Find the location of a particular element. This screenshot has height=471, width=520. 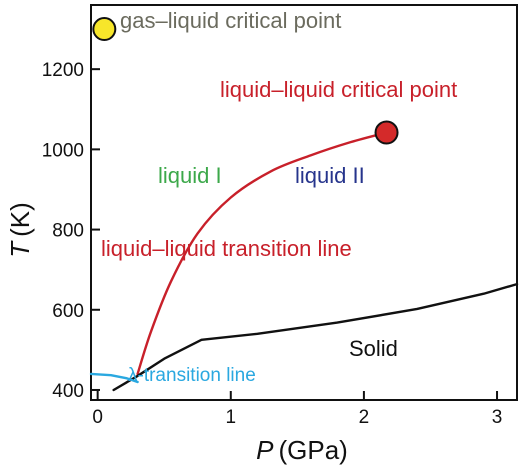

annotation-solid: Solid is located at coordinates (373, 348).